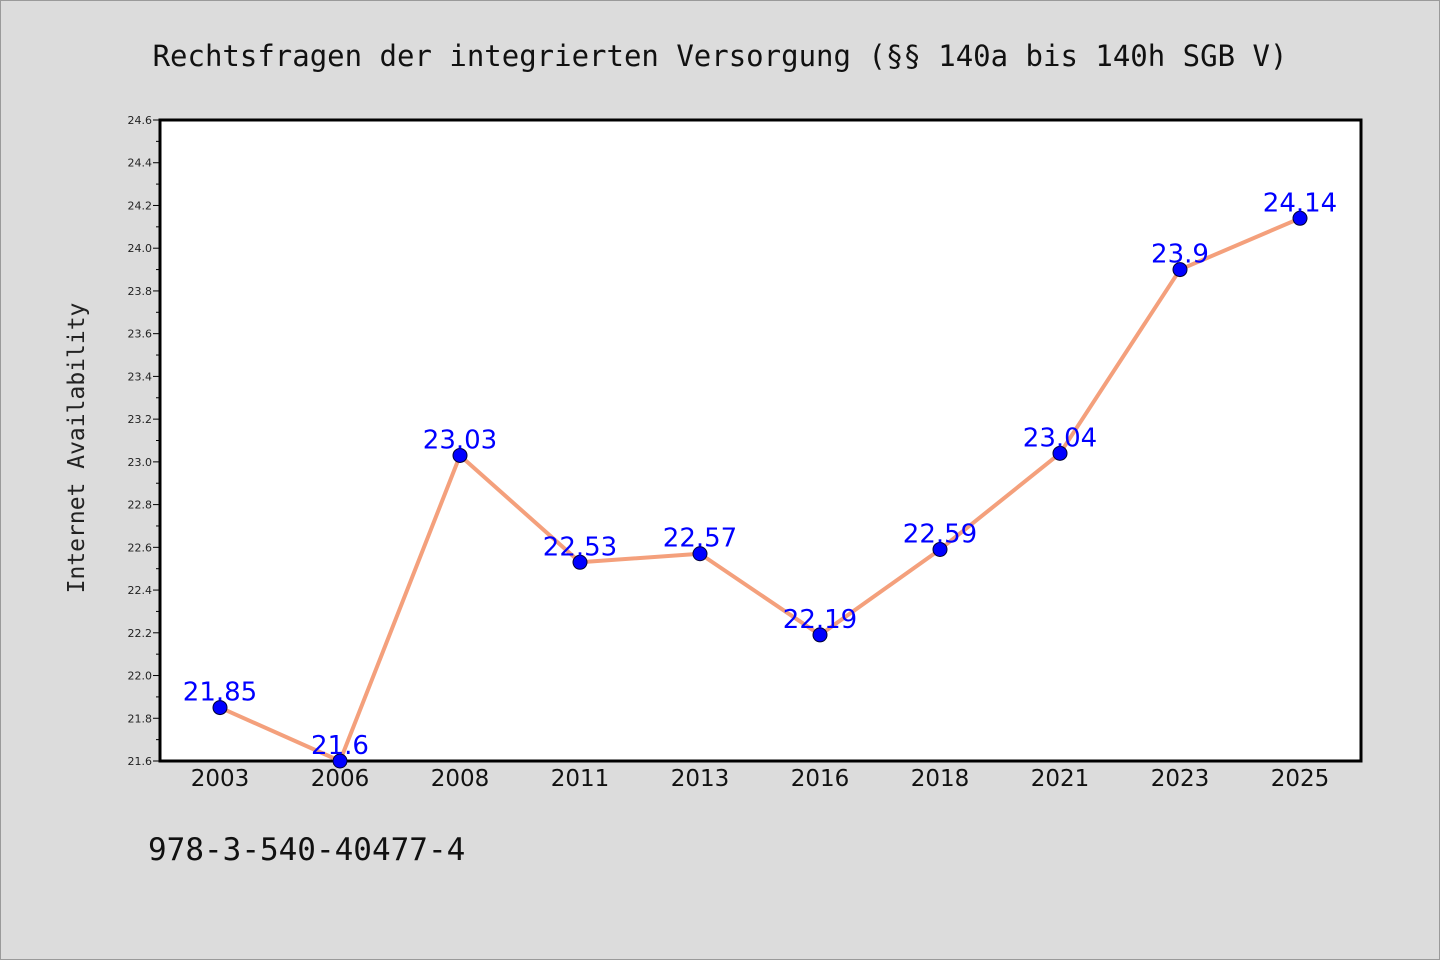  What do you see at coordinates (1180, 255) in the screenshot?
I see `data-label: 23.9` at bounding box center [1180, 255].